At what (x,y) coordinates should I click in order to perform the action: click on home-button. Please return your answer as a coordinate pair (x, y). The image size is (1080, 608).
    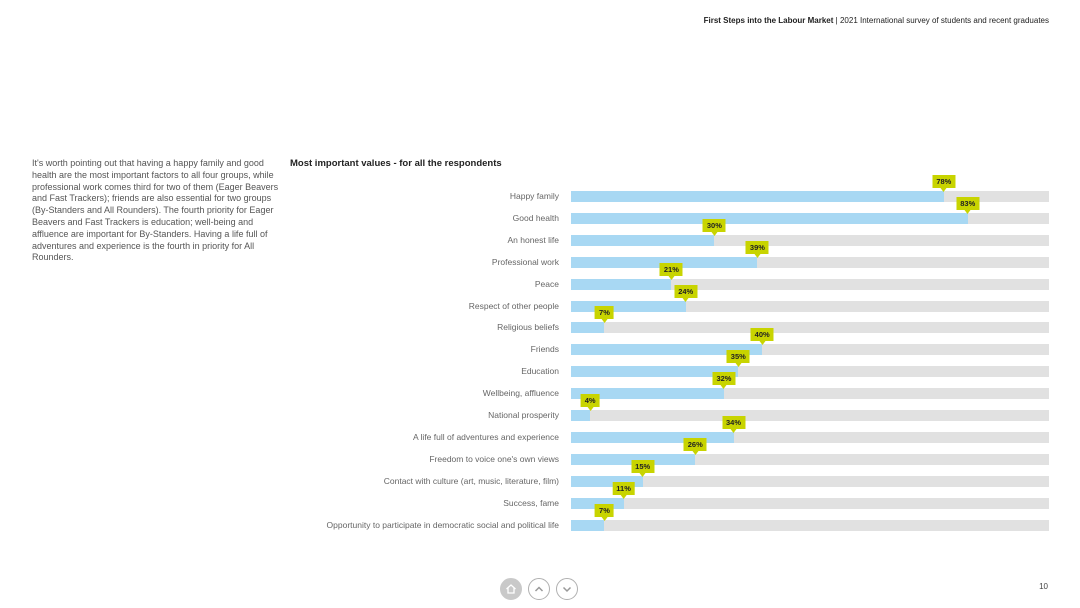
    Looking at the image, I should click on (511, 589).